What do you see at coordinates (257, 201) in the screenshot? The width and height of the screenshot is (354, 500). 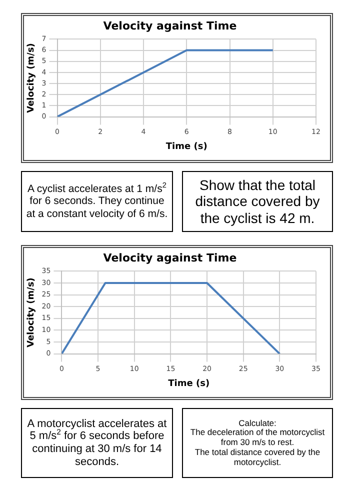 I see `text: Show that the total distance covered by the cyclist is 42 m.` at bounding box center [257, 201].